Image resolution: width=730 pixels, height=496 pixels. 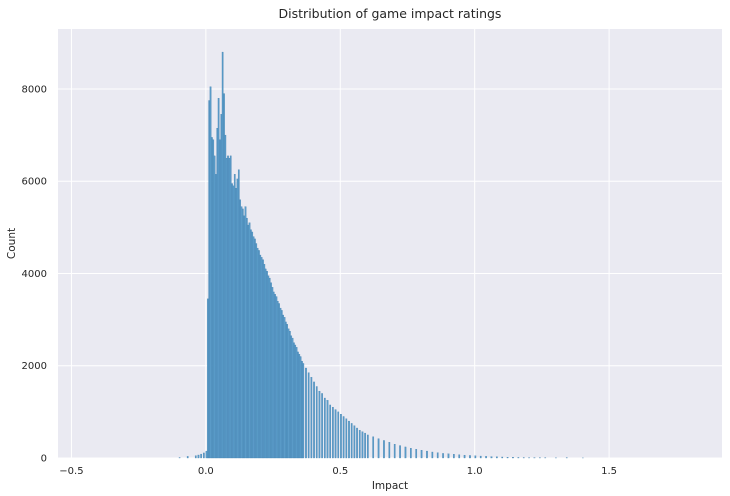 I want to click on x-tick-label: 1.0, so click(x=475, y=471).